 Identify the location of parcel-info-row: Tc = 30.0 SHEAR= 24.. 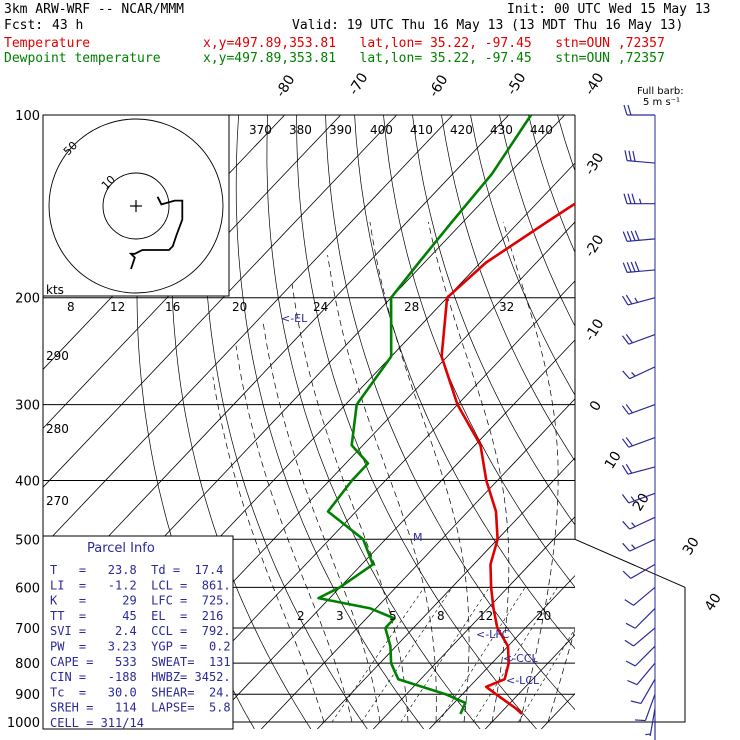
(140, 692).